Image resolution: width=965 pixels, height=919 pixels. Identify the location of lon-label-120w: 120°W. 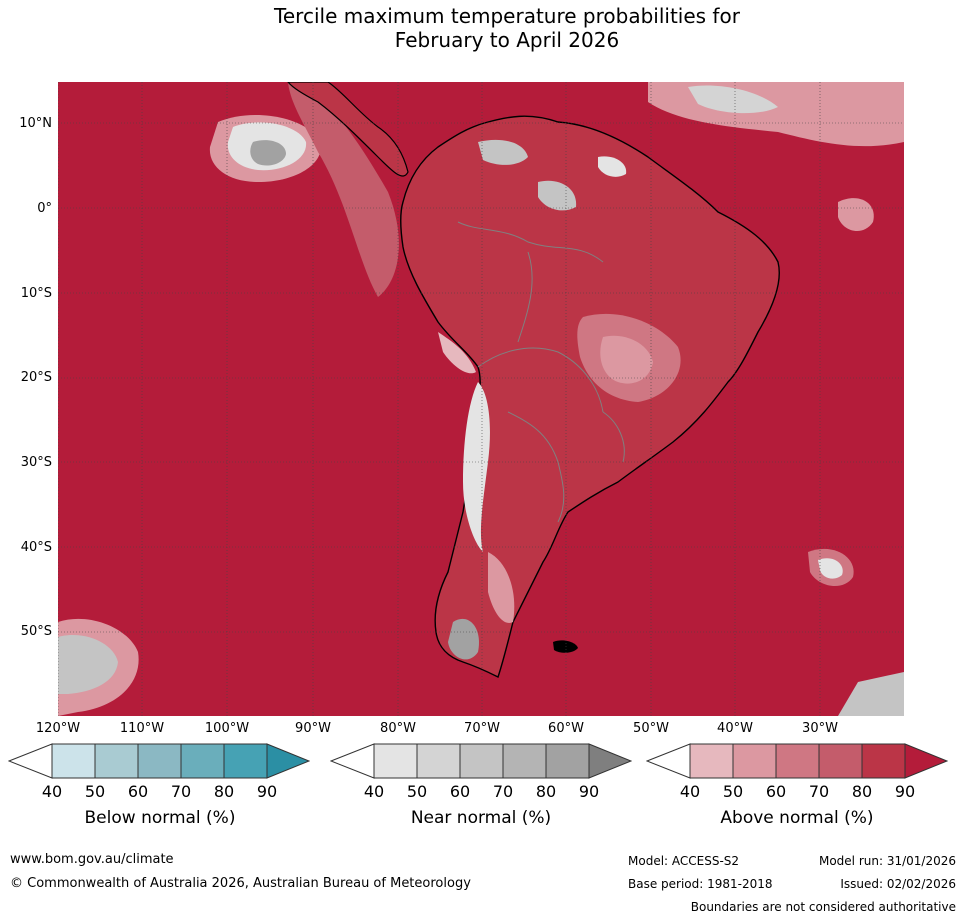
(58, 728).